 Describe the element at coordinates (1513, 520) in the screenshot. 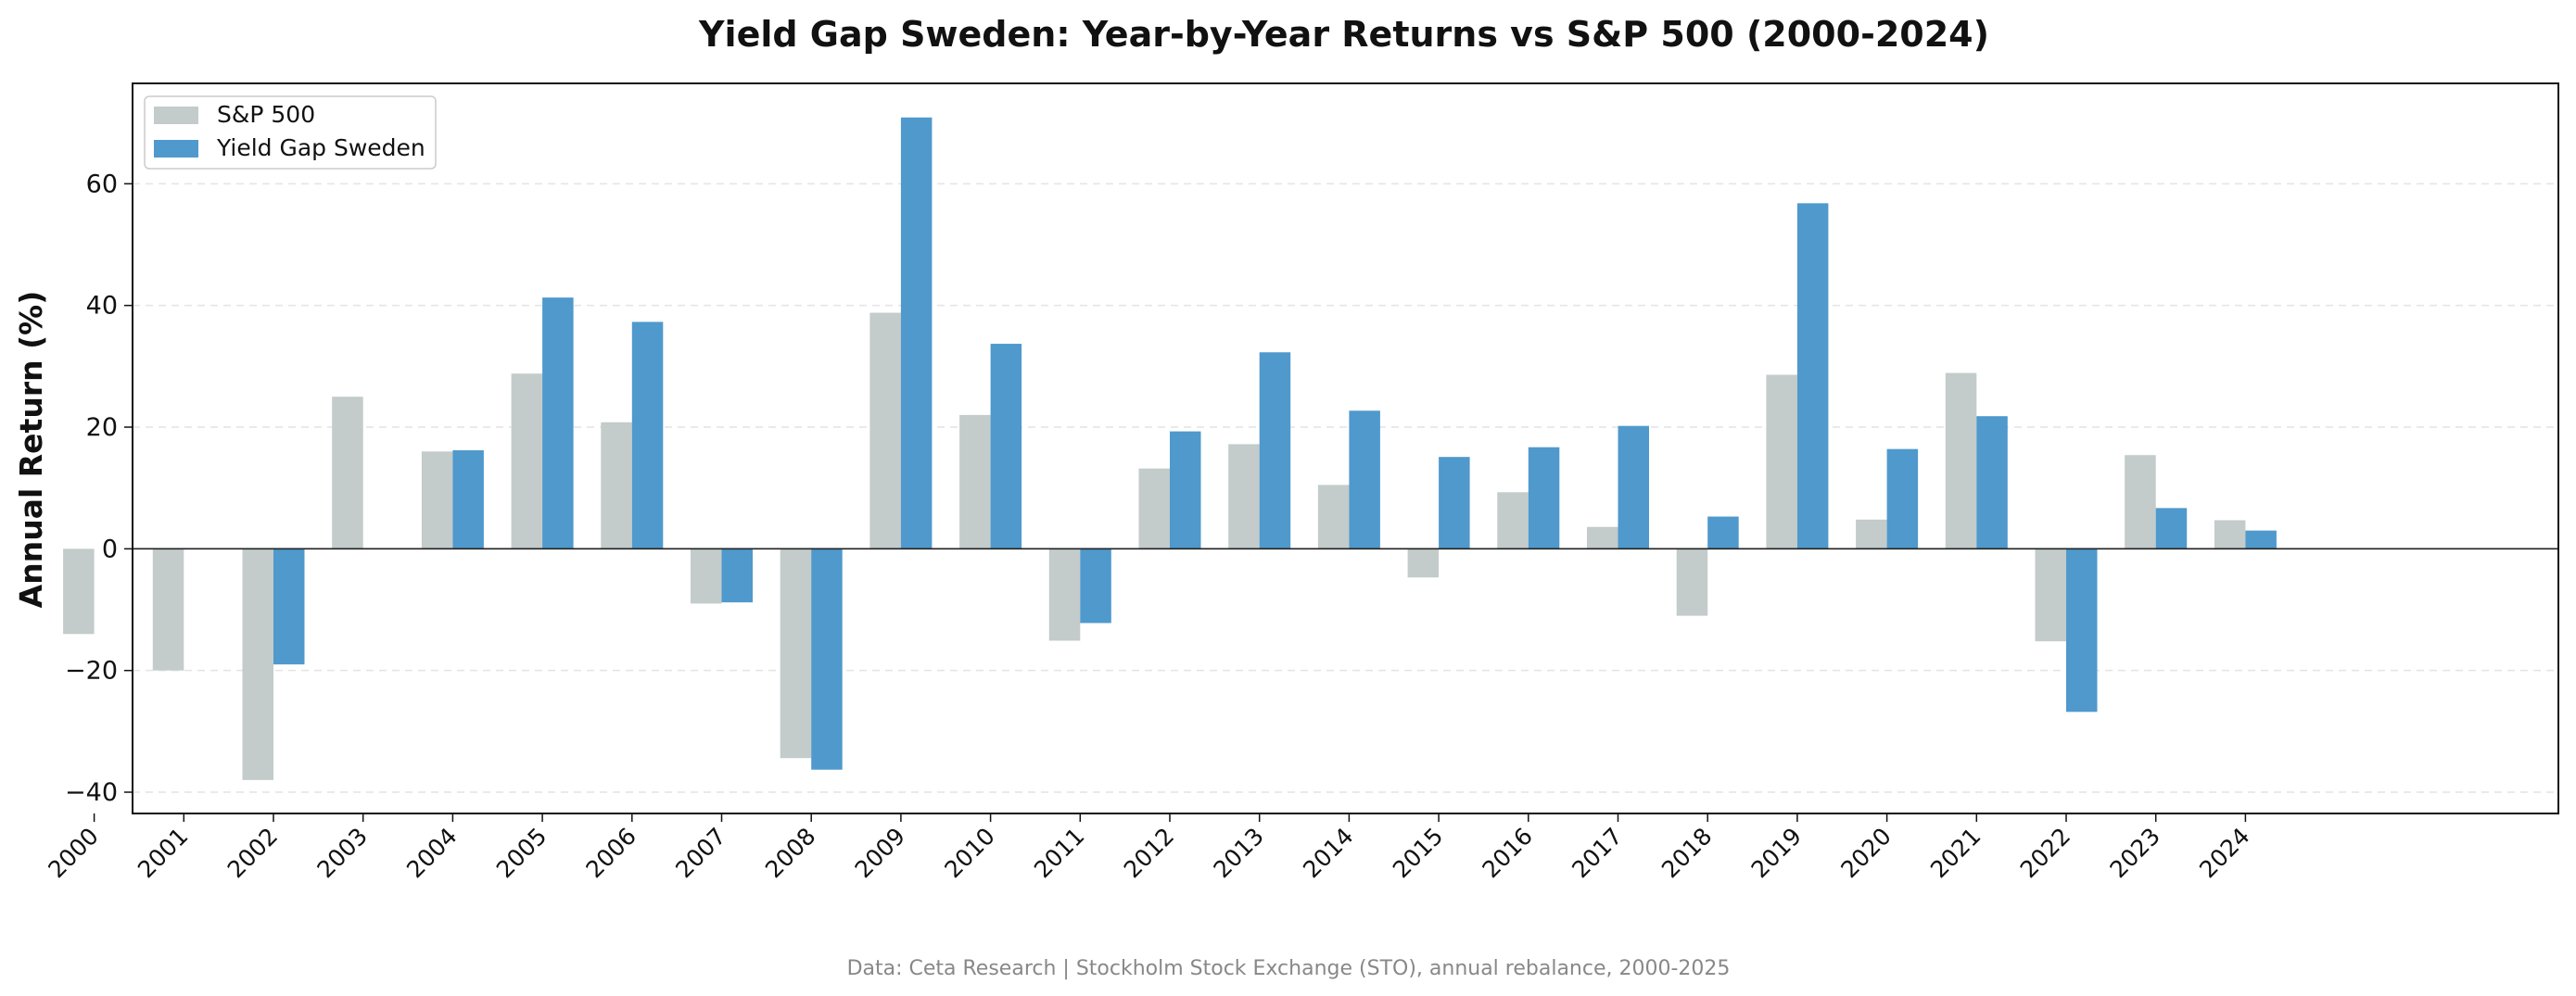

I see `bar-sp500-2016` at that location.